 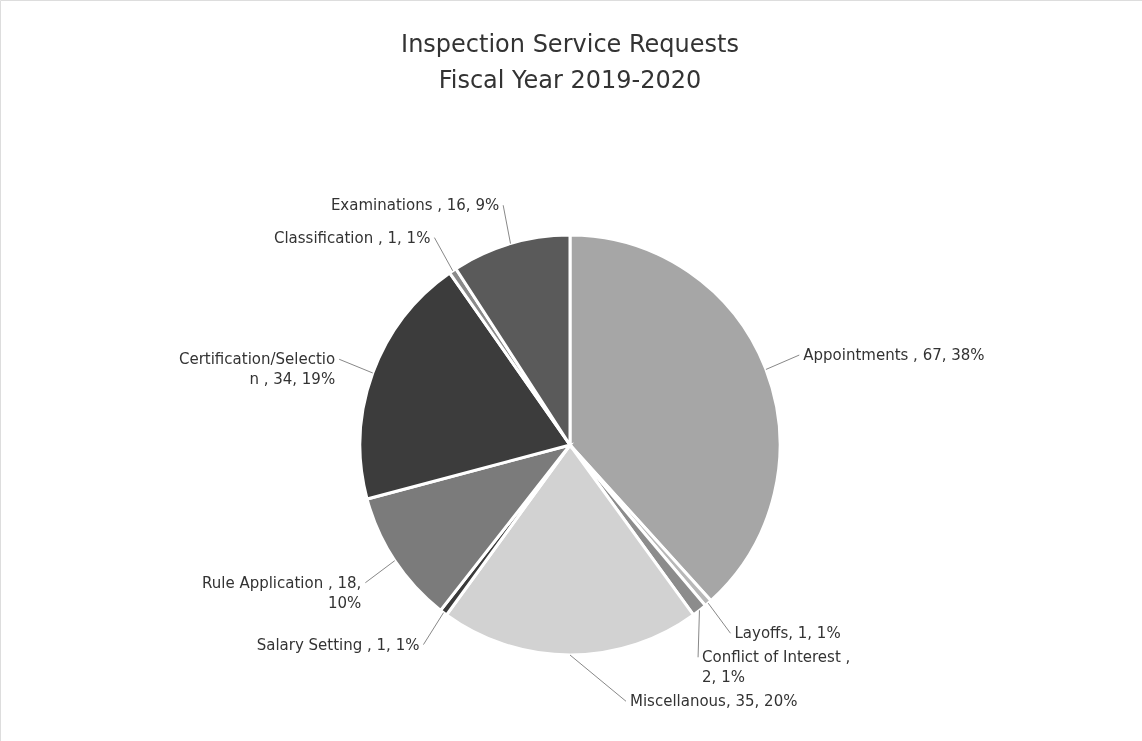 I want to click on slice-label: Examinations , 16, 9%, so click(x=415, y=205).